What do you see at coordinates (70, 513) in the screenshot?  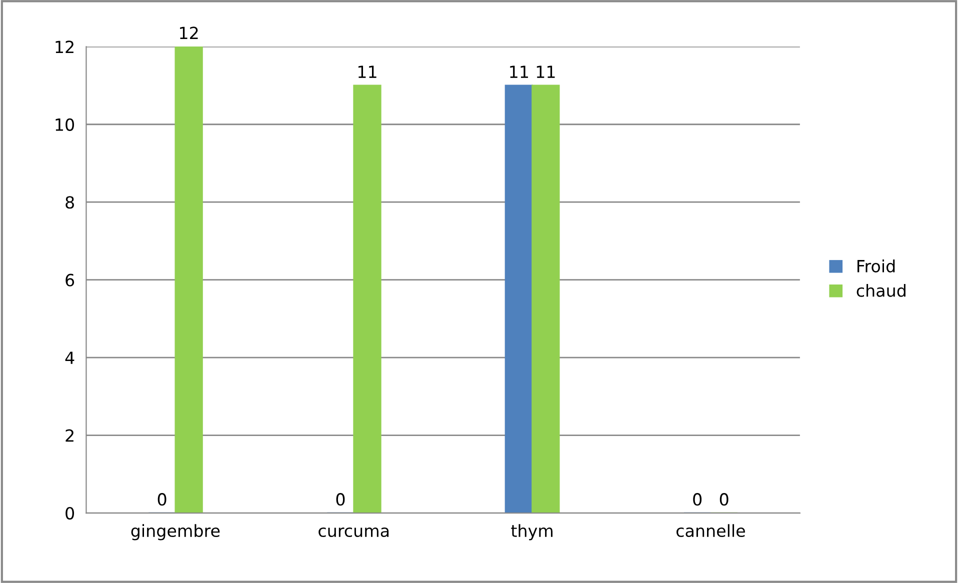 I see `y-tick-label: 0` at bounding box center [70, 513].